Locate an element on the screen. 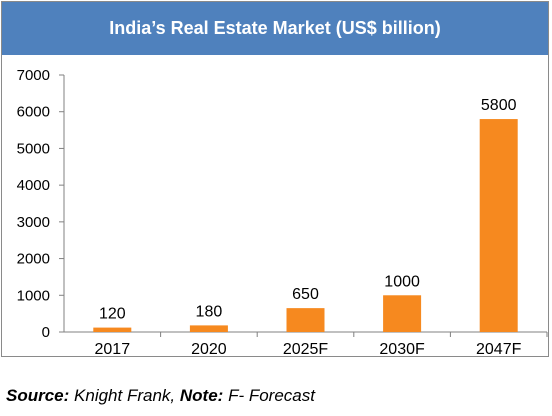 This screenshot has width=552, height=416. y-tick-label: 7000 is located at coordinates (33, 75).